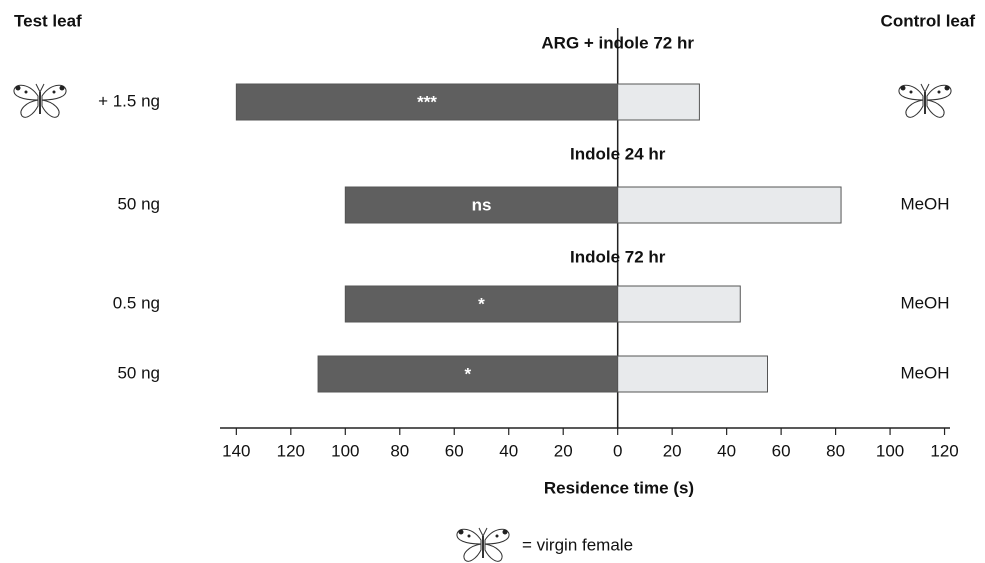  What do you see at coordinates (617, 450) in the screenshot?
I see `x-tick-label: 0` at bounding box center [617, 450].